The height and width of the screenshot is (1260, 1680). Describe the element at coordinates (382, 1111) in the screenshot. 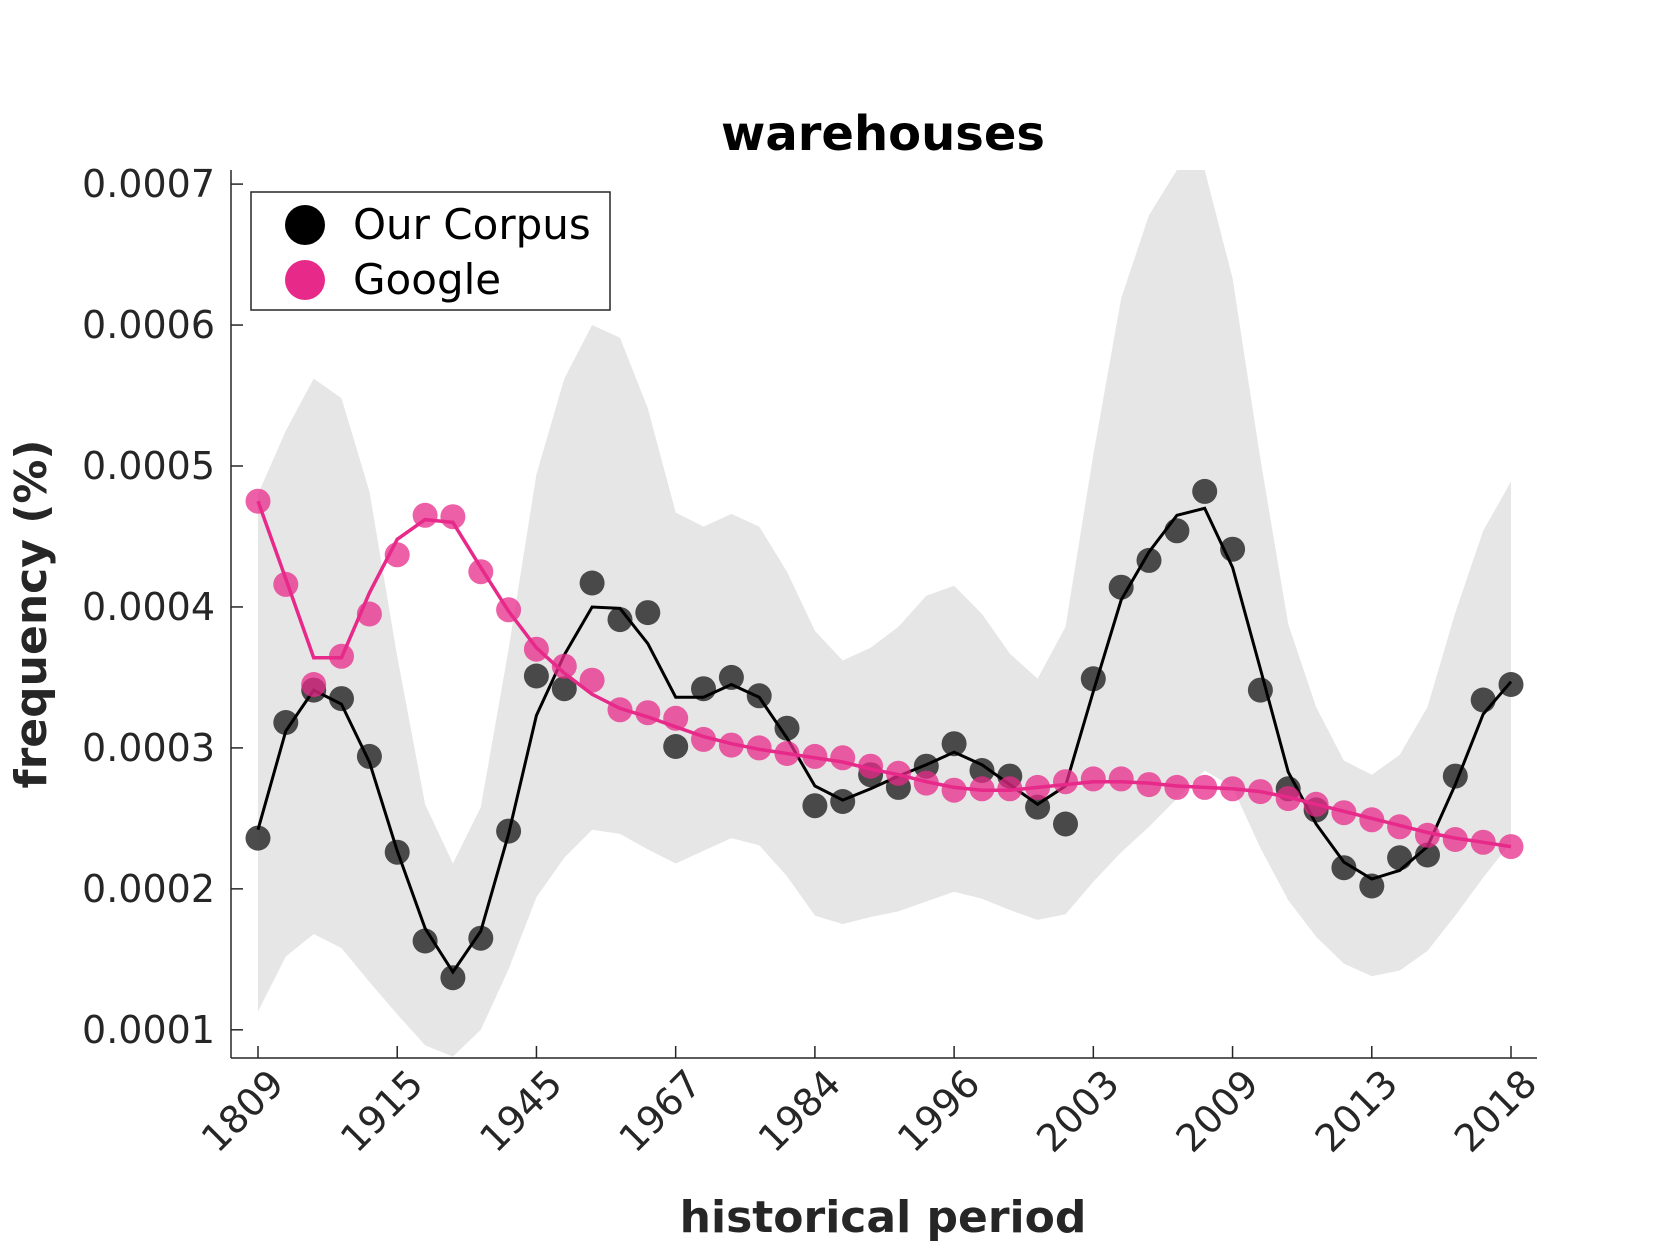

I see `x-tick-label: 1915` at that location.